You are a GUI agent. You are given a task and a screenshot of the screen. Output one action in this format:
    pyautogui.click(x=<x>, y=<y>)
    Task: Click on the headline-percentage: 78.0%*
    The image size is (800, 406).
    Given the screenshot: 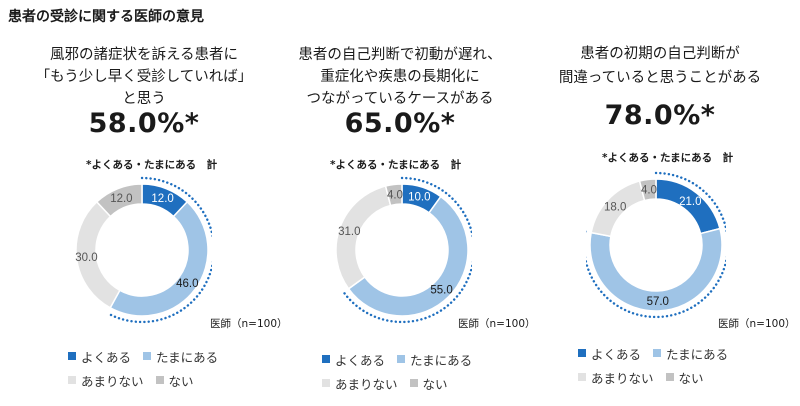 What is the action you would take?
    pyautogui.click(x=660, y=115)
    